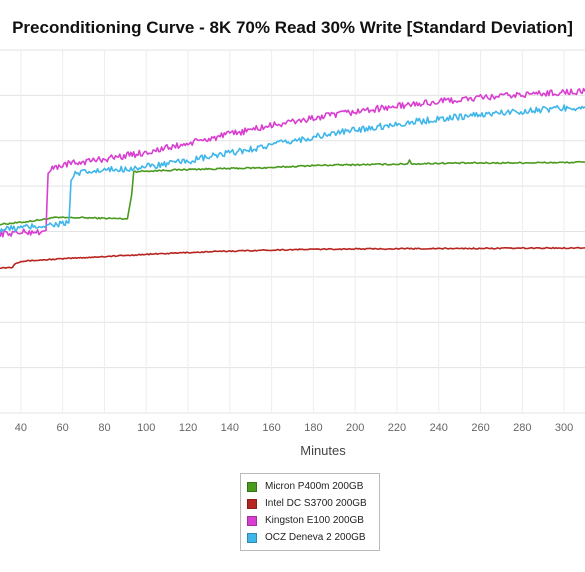  I want to click on legend-item: Micron P400m 200GB, so click(310, 486).